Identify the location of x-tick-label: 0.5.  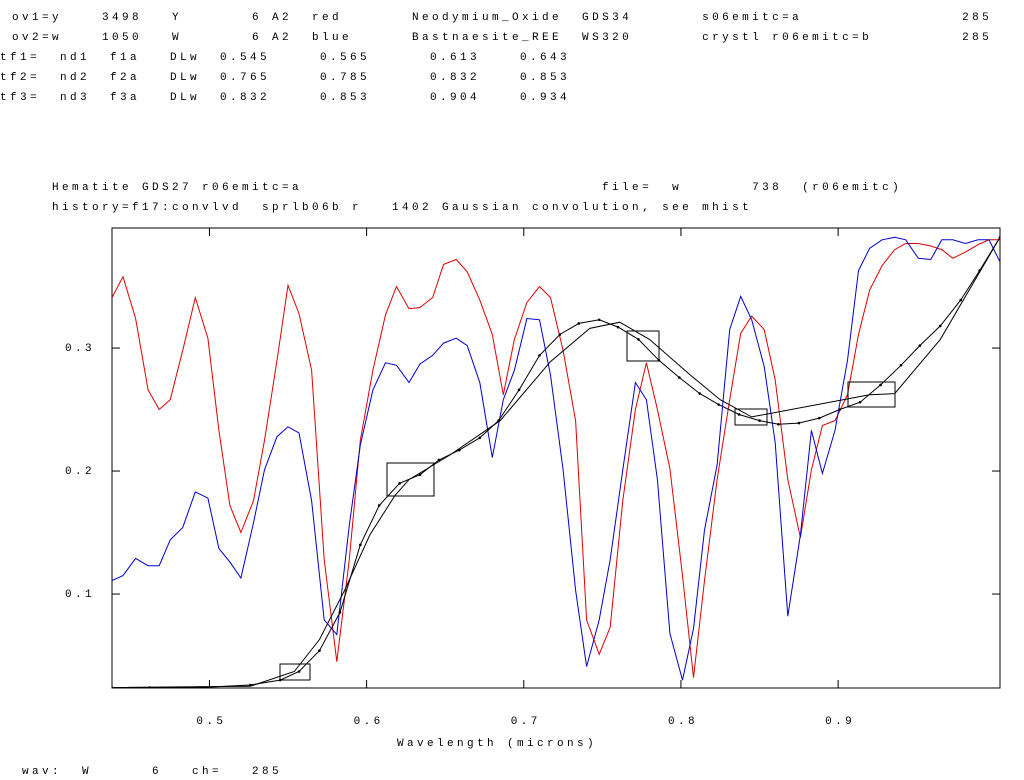
(211, 722).